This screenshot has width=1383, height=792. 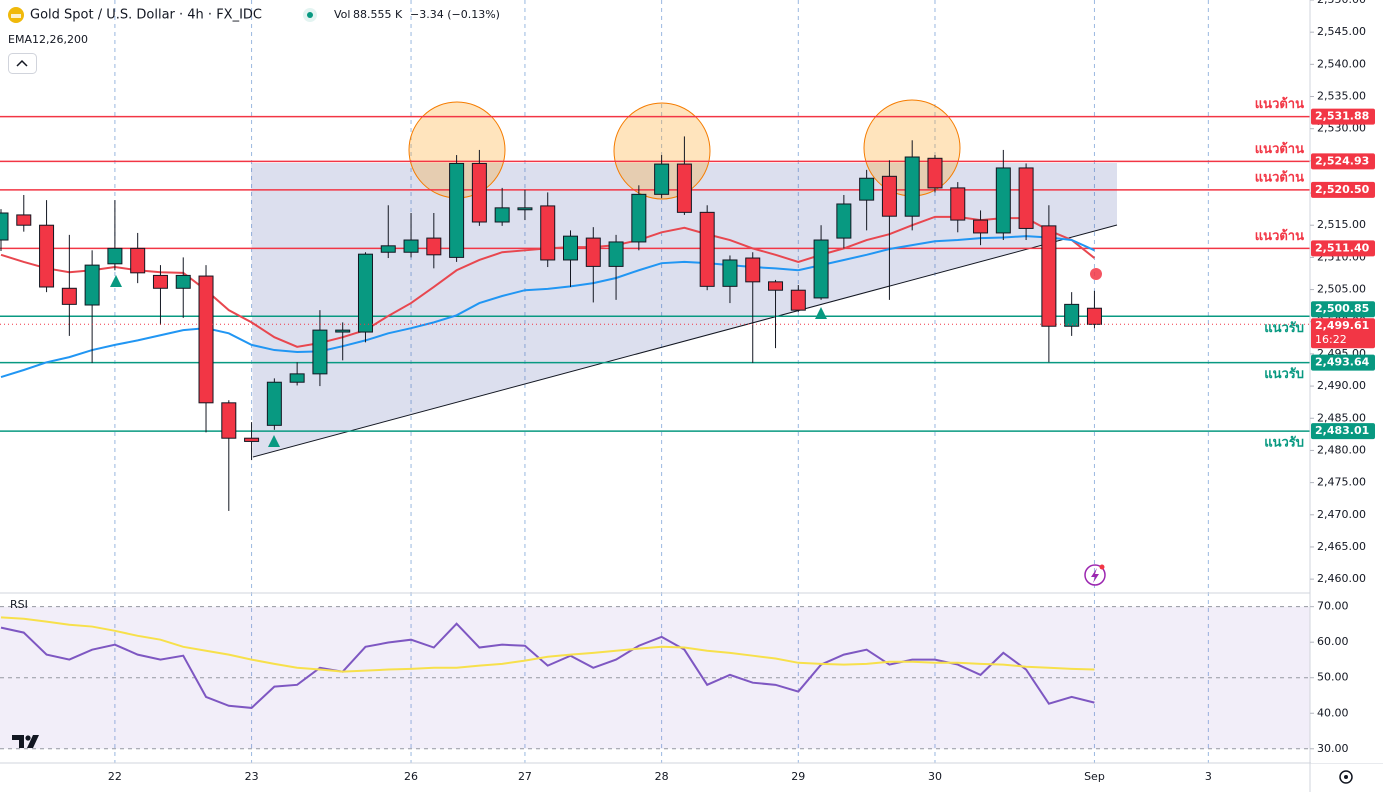 I want to click on collapse-button, so click(x=22, y=63).